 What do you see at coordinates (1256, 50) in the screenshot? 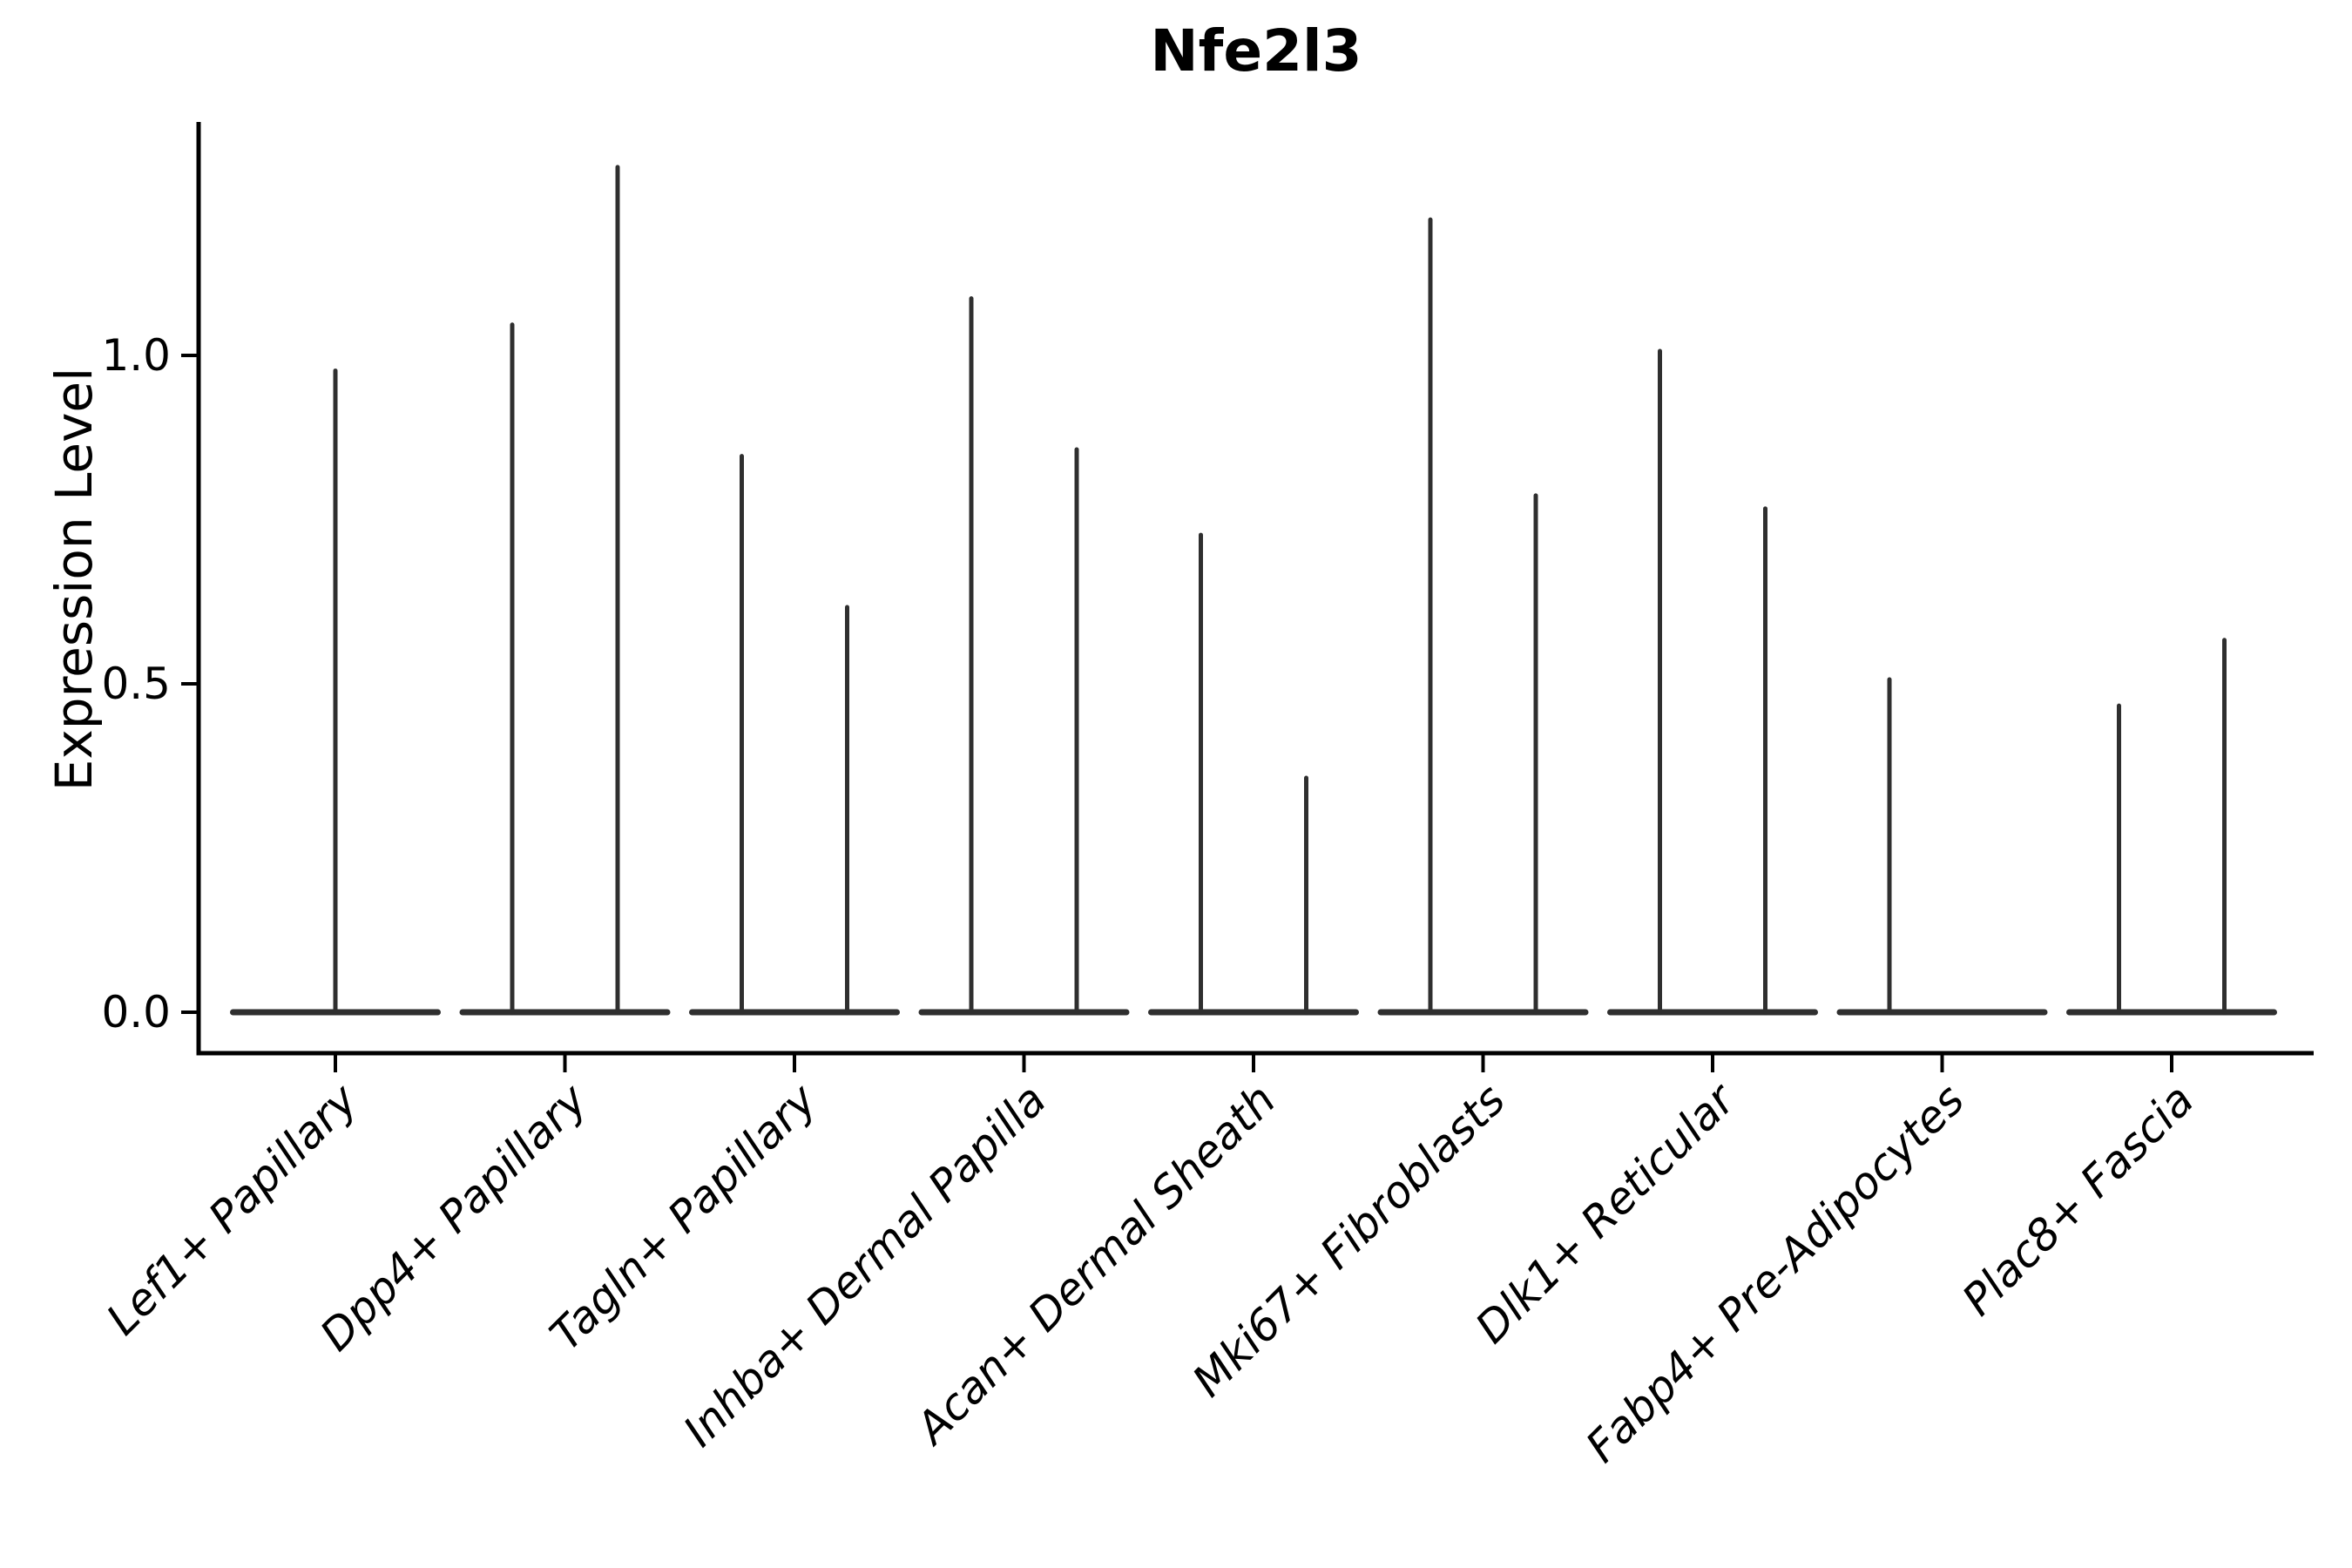
I see `plot-title: Nfe2l3` at bounding box center [1256, 50].